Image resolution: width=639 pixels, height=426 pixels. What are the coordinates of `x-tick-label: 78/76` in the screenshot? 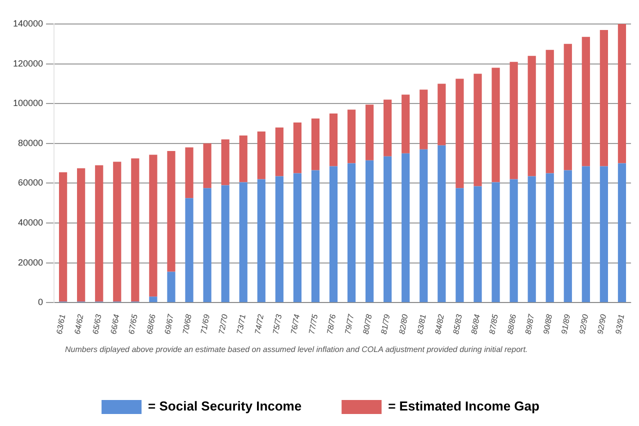 It's located at (331, 324).